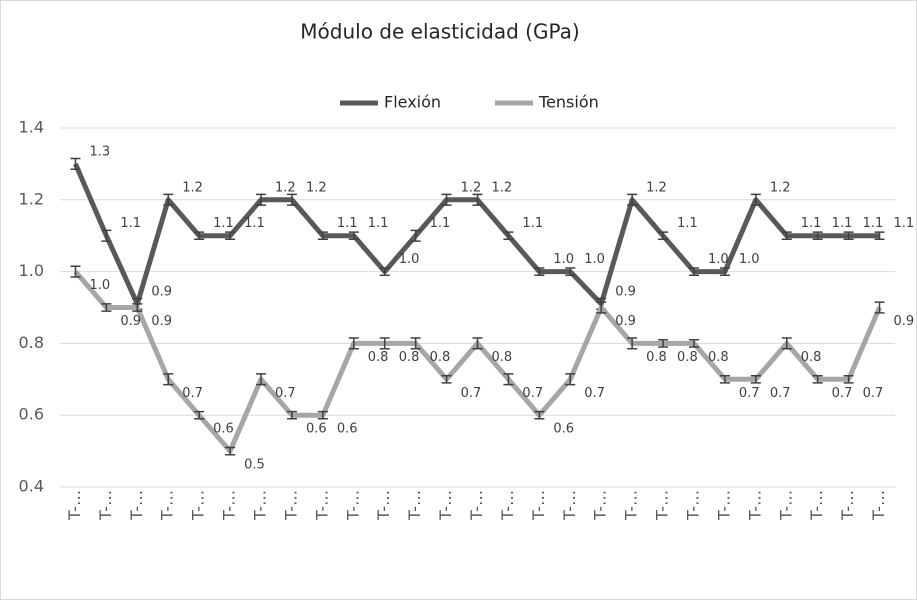 Image resolution: width=917 pixels, height=600 pixels. Describe the element at coordinates (31, 486) in the screenshot. I see `y-tick-label: 0.4` at that location.